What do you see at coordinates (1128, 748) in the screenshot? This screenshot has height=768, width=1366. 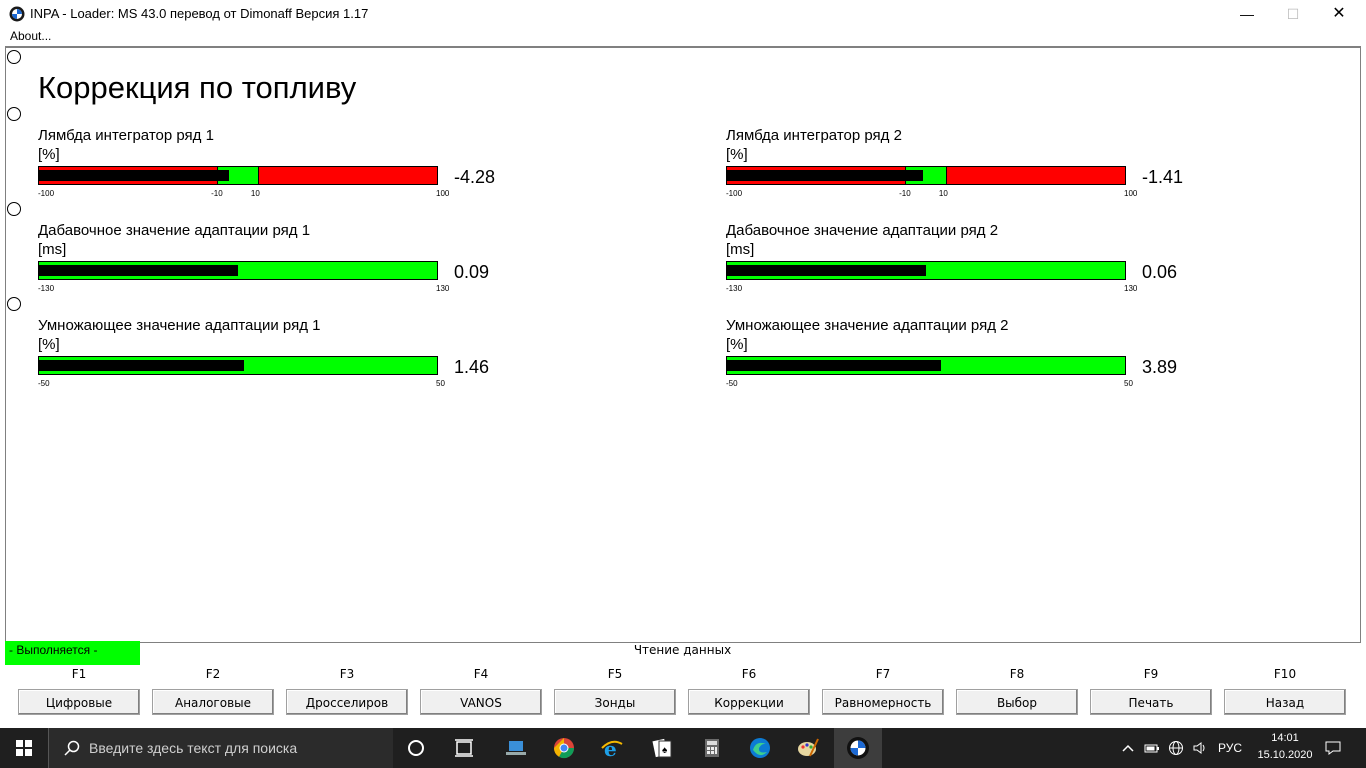 I see `chevron-up-icon` at bounding box center [1128, 748].